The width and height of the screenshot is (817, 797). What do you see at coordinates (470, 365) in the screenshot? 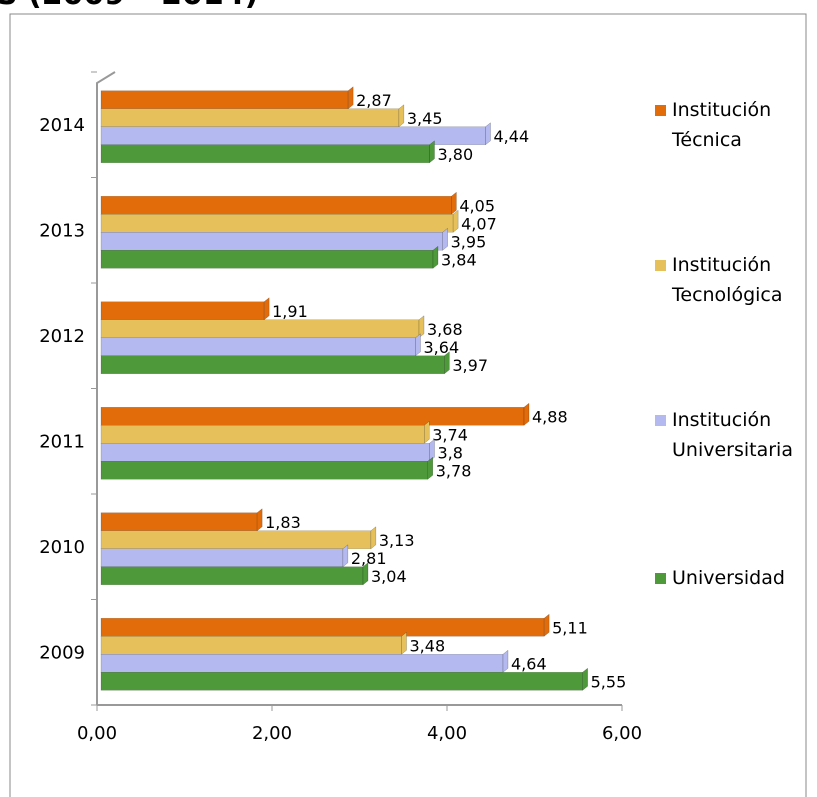
I see `data-label: 3,97` at bounding box center [470, 365].